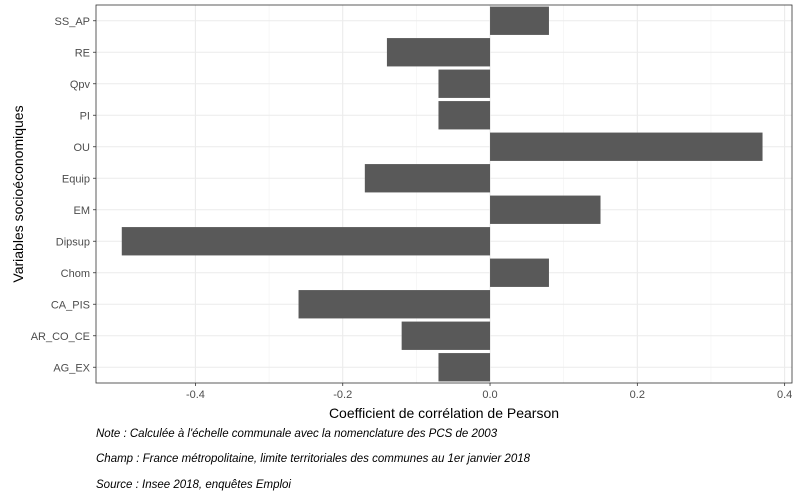 Image resolution: width=800 pixels, height=500 pixels. What do you see at coordinates (444, 413) in the screenshot?
I see `x-axis-title: Coefficient de corrélation de Pearson` at bounding box center [444, 413].